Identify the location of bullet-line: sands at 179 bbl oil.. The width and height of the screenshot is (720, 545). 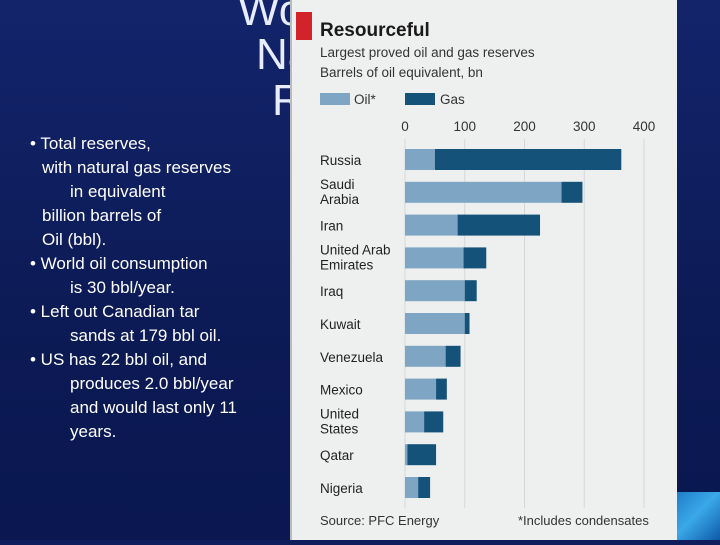
(146, 335).